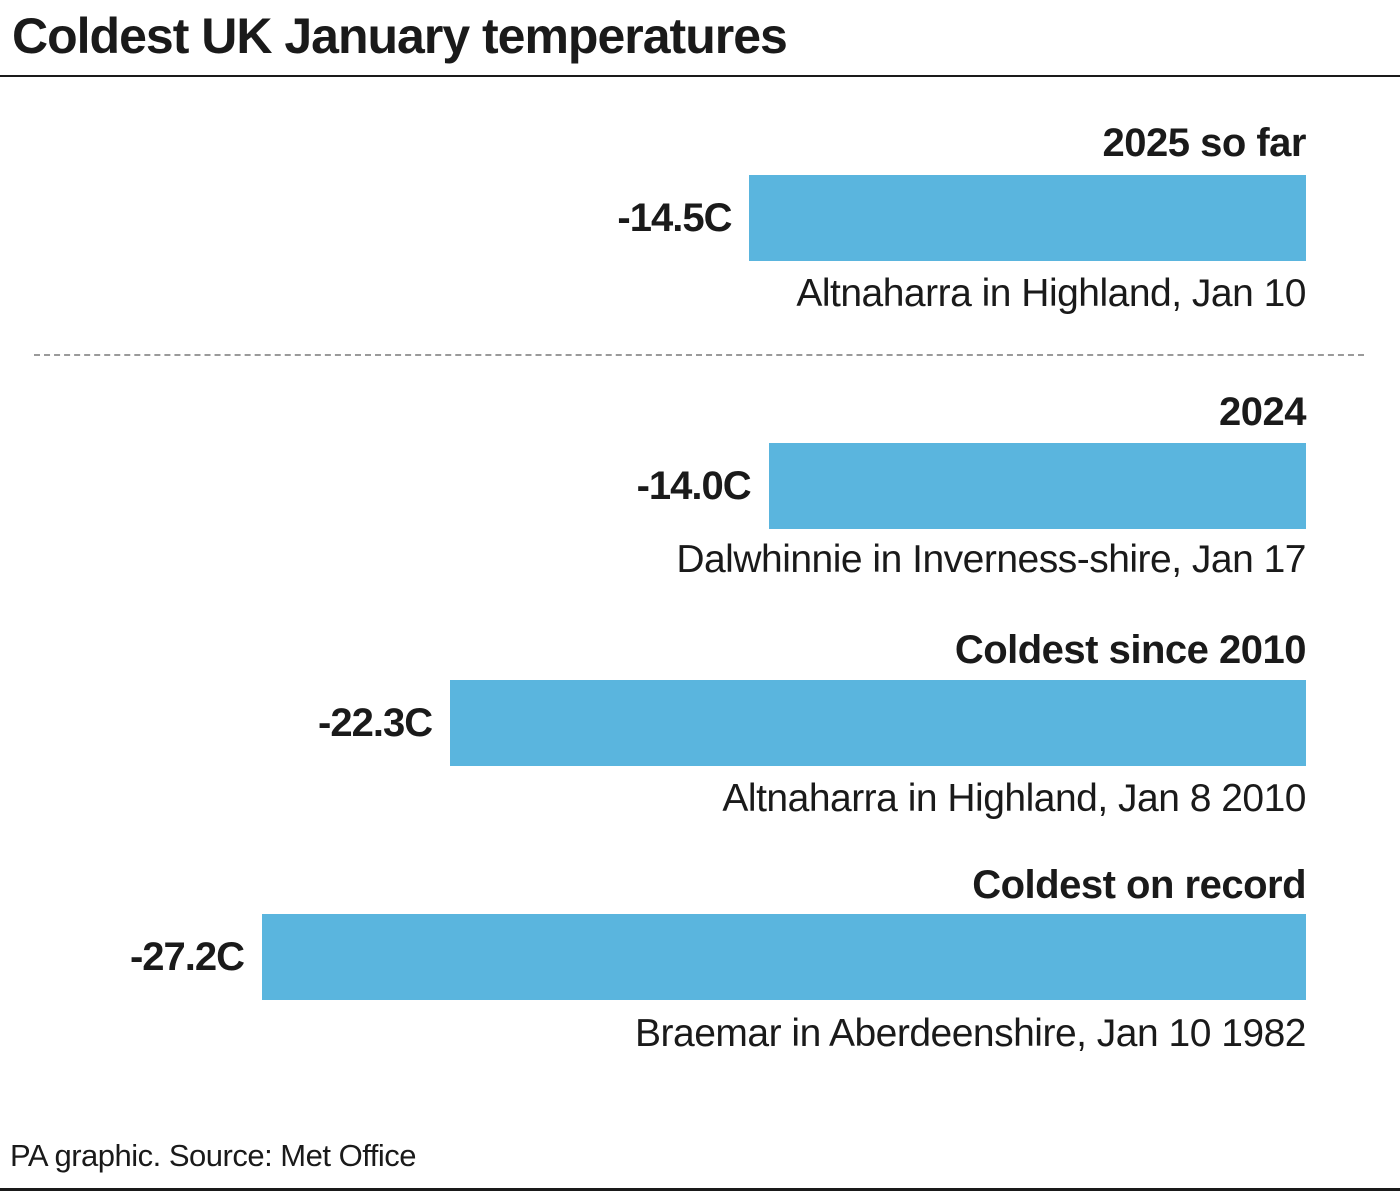 The image size is (1400, 1194). Describe the element at coordinates (1037, 486) in the screenshot. I see `bar-2024` at that location.